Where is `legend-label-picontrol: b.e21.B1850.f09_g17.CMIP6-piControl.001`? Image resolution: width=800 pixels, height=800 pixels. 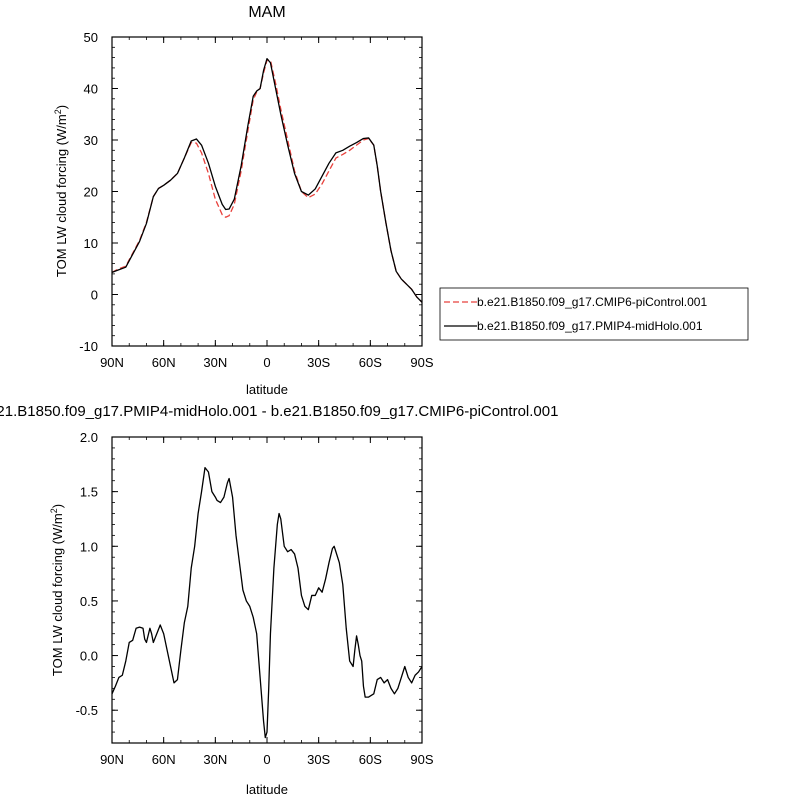
legend-label-picontrol: b.e21.B1850.f09_g17.CMIP6-piControl.001 is located at coordinates (592, 302).